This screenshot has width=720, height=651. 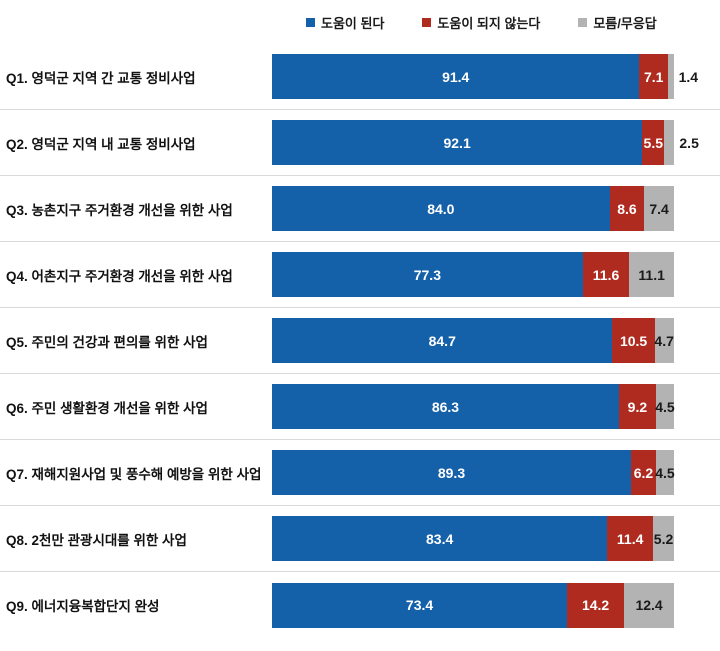 I want to click on bar-track: 83.4 11.4 5.2, so click(x=473, y=538).